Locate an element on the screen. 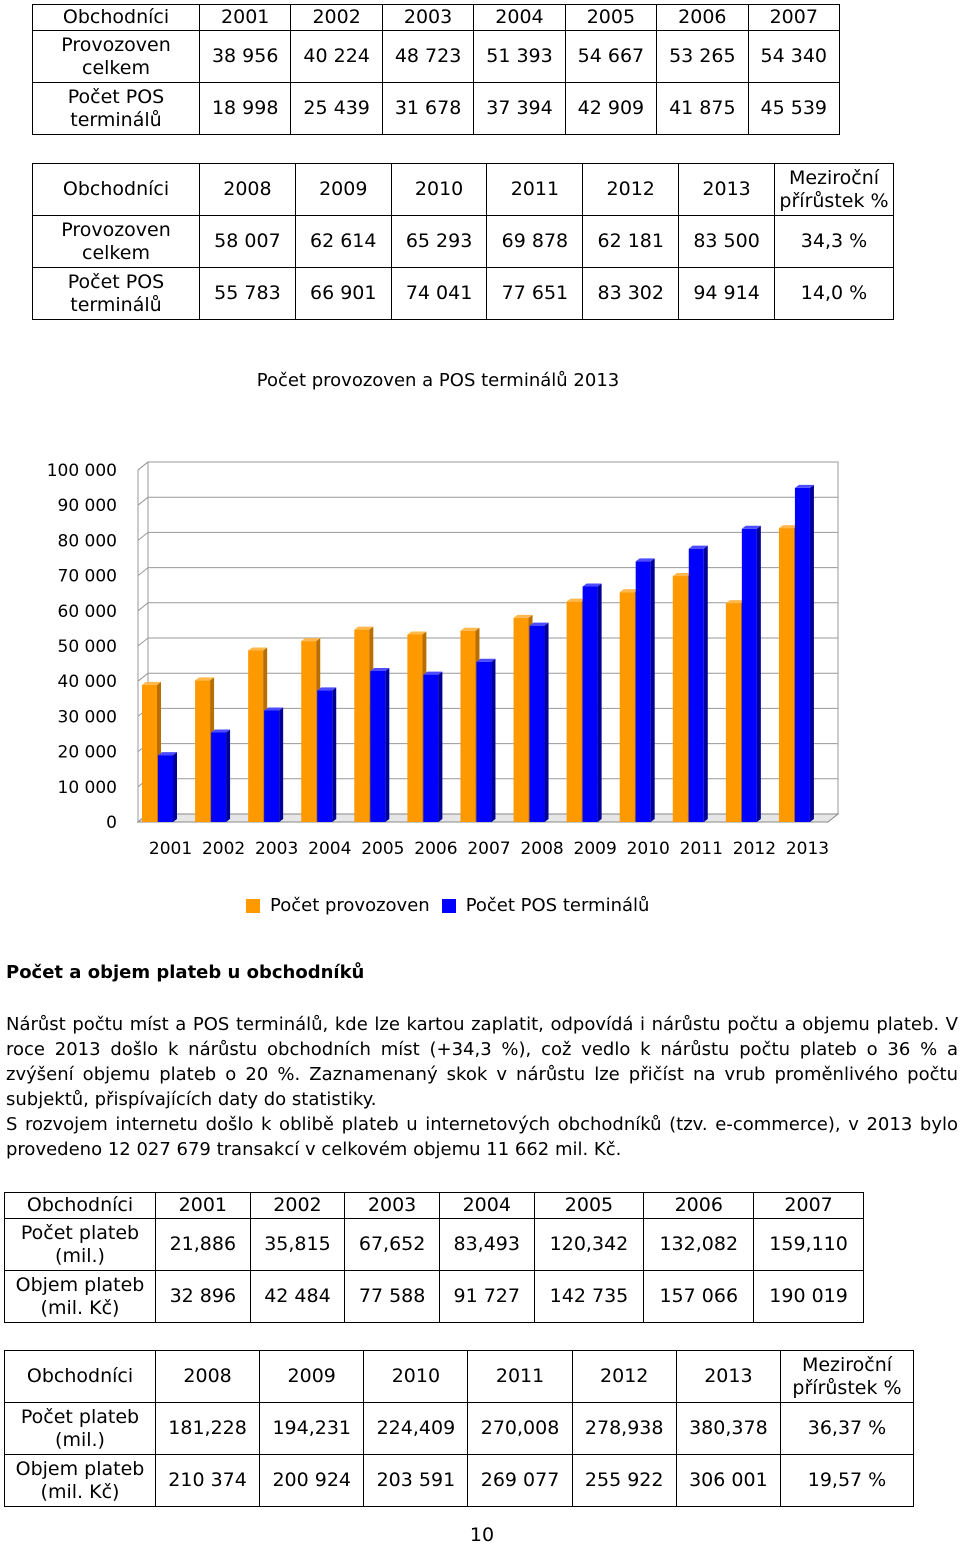 This screenshot has height=1547, width=960. table-cell: 74 041 is located at coordinates (439, 293).